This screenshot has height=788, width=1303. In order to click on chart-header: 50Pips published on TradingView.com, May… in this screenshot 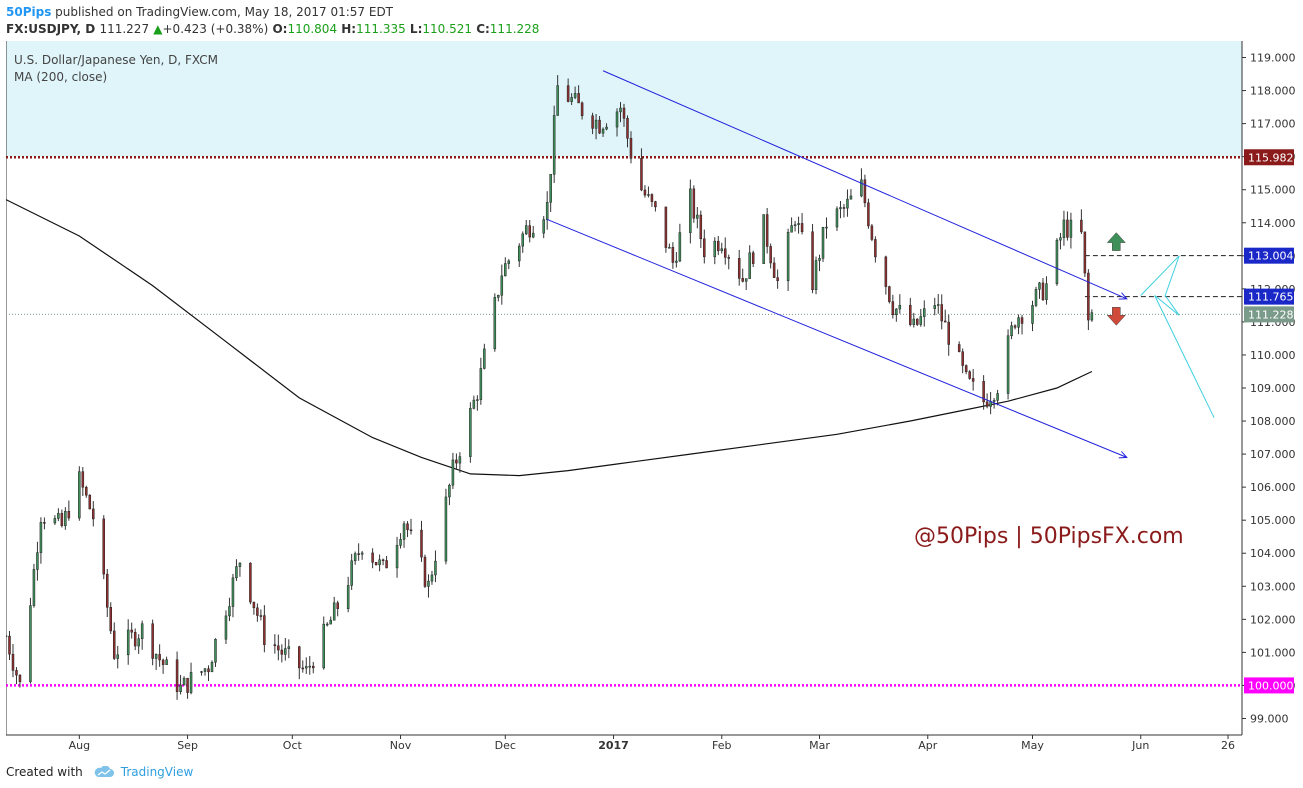, I will do `click(651, 20)`.